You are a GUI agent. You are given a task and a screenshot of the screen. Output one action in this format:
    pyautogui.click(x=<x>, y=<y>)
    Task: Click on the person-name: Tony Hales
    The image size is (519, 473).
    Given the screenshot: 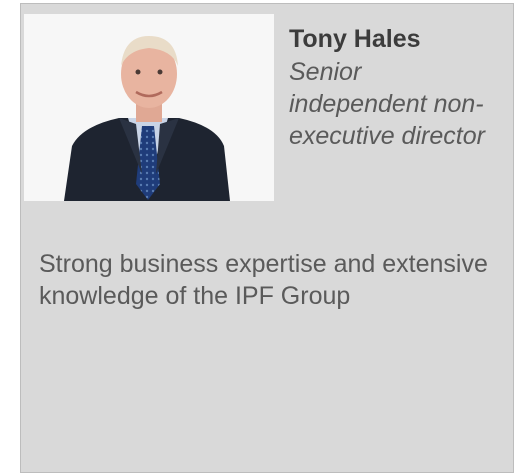 What is the action you would take?
    pyautogui.click(x=355, y=39)
    